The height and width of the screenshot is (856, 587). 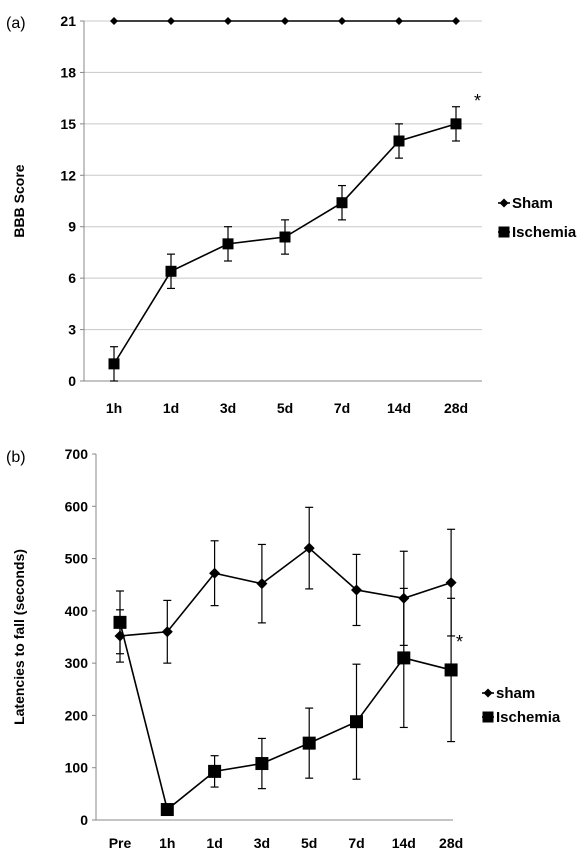 I want to click on chartb-significance-annotation: *, so click(x=459, y=642).